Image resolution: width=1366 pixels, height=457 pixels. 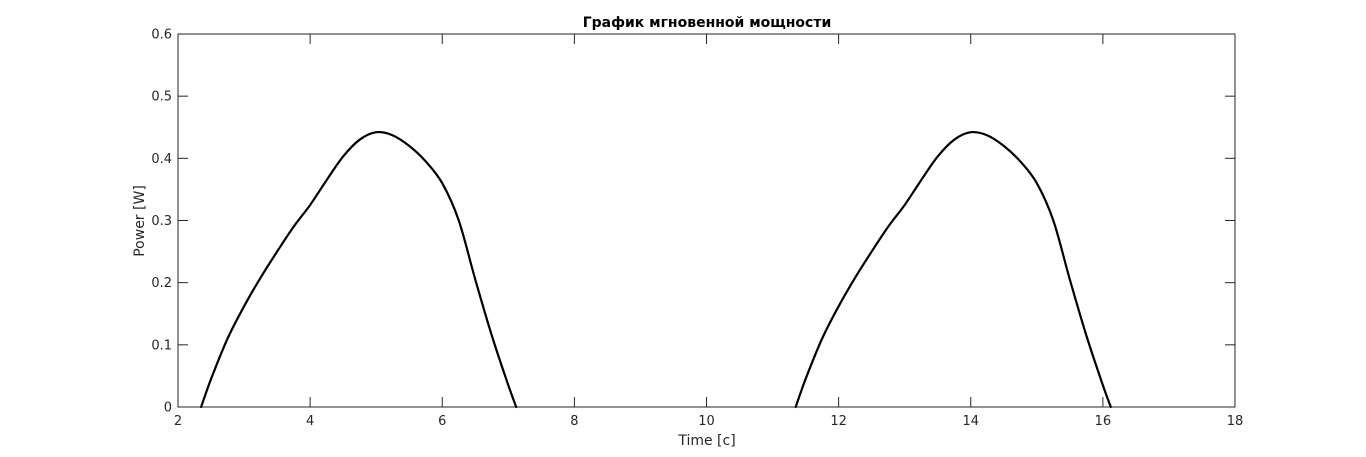 What do you see at coordinates (161, 97) in the screenshot?
I see `y-tick-label: 0.5` at bounding box center [161, 97].